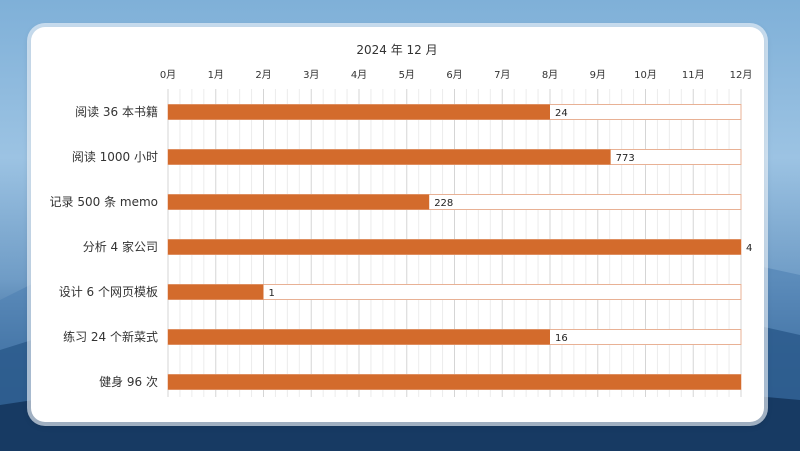 The width and height of the screenshot is (800, 451). Describe the element at coordinates (116, 111) in the screenshot. I see `category-label: 阅读 36 本书籍` at that location.